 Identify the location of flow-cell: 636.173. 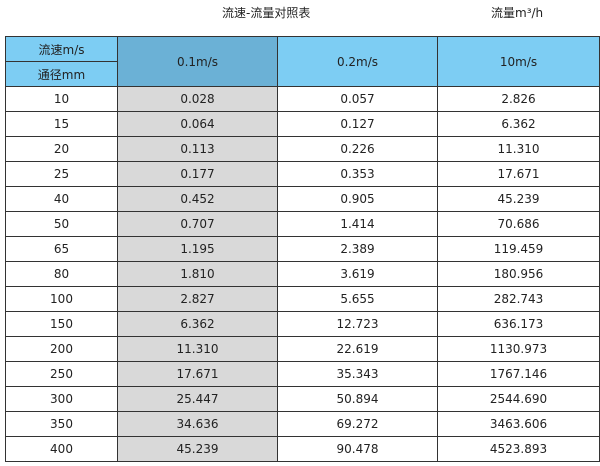
(518, 324).